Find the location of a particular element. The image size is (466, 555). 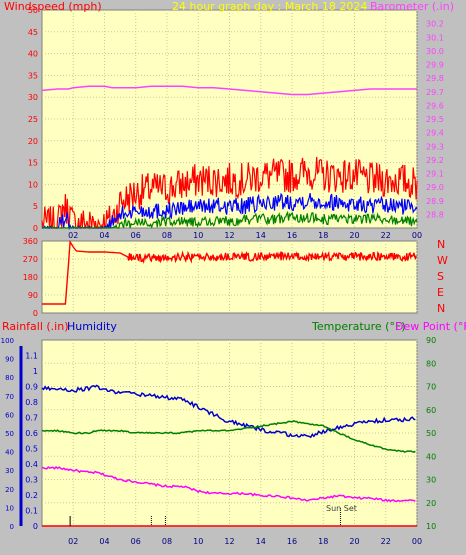

humidity-x-tick-label: 06 is located at coordinates (136, 541).